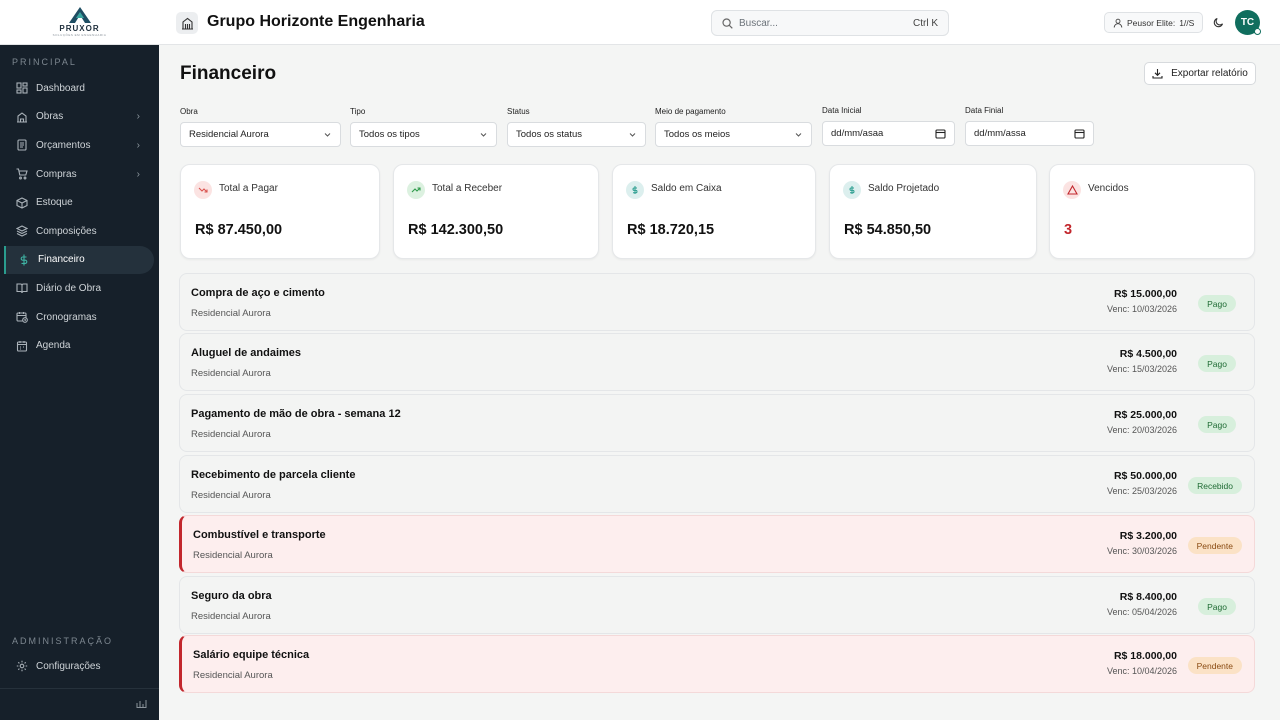 The image size is (1280, 720). I want to click on sidebar-item-agenda: Agenda, so click(77, 345).